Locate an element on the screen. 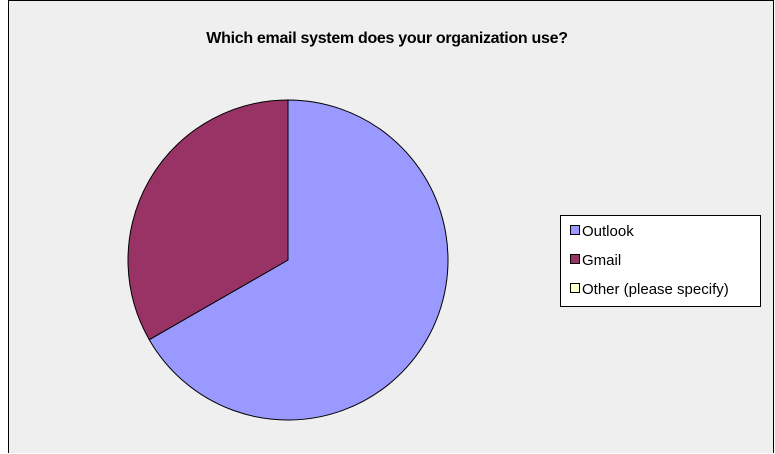  legend-label-other: Other (please specify) is located at coordinates (655, 289).